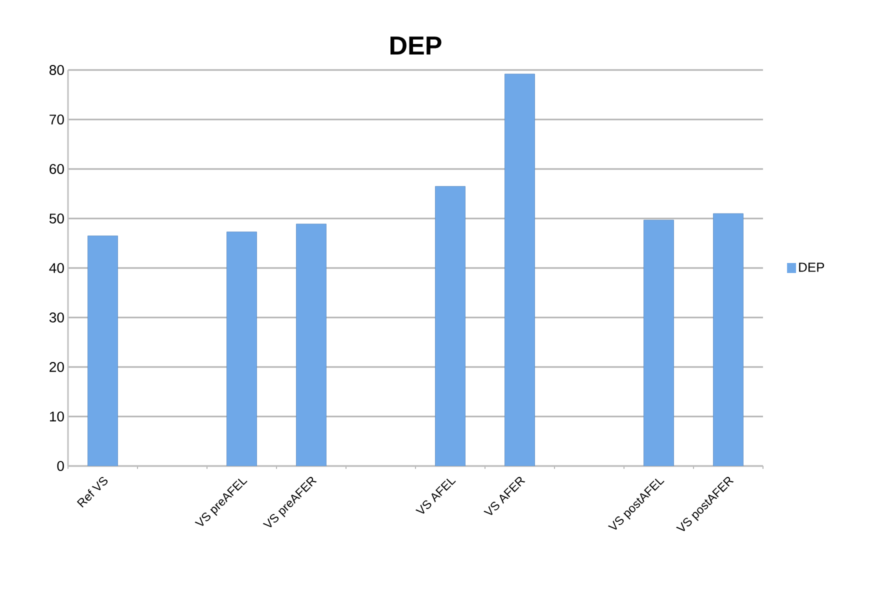  What do you see at coordinates (811, 267) in the screenshot?
I see `legend-label: DEP` at bounding box center [811, 267].